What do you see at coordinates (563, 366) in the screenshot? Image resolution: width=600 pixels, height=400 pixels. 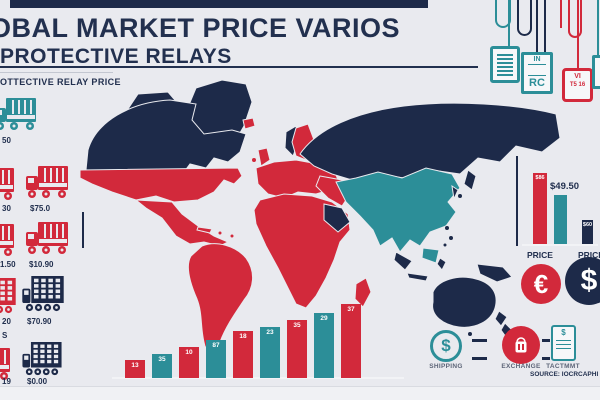 I see `icon-label-tariff: TACTMMT` at bounding box center [563, 366].